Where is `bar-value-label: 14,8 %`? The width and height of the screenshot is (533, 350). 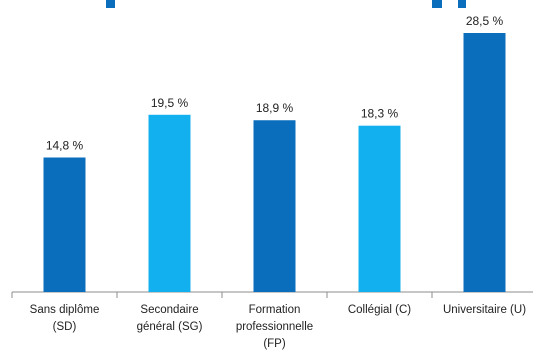
bar-value-label: 14,8 % is located at coordinates (65, 146).